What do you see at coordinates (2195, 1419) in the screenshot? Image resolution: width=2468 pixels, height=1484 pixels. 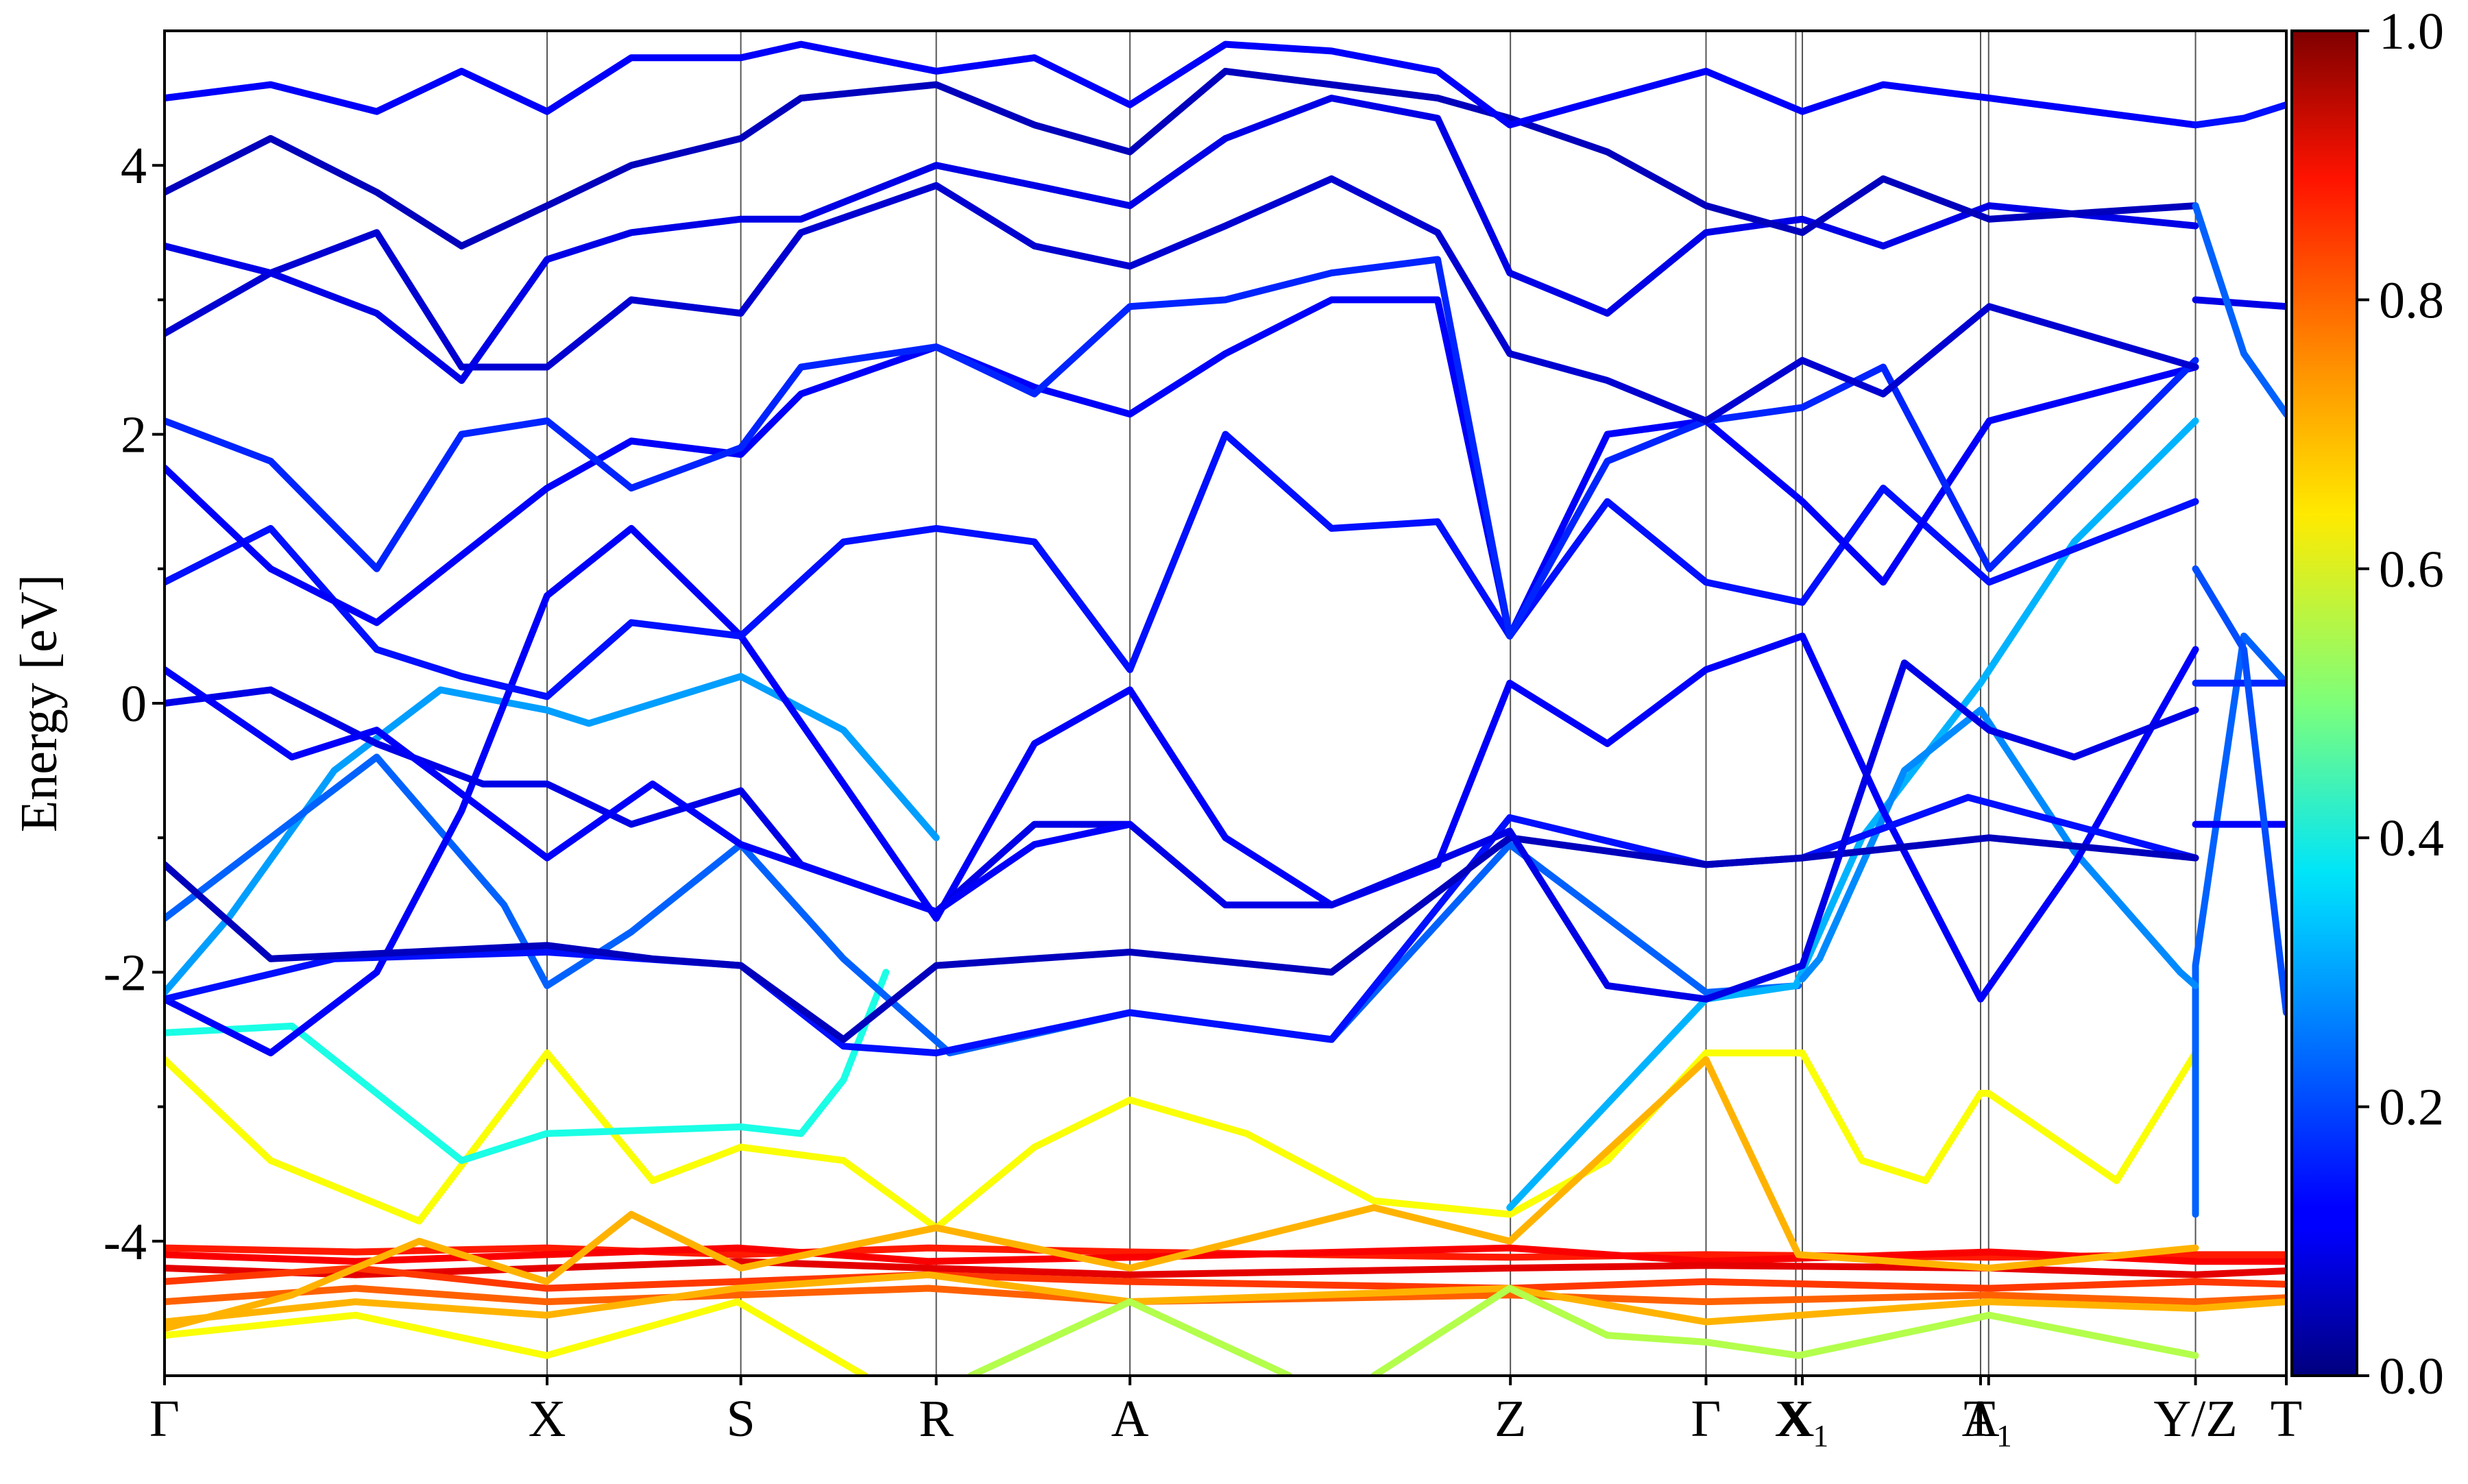 I see `k-point-label-11: Y/Z` at bounding box center [2195, 1419].